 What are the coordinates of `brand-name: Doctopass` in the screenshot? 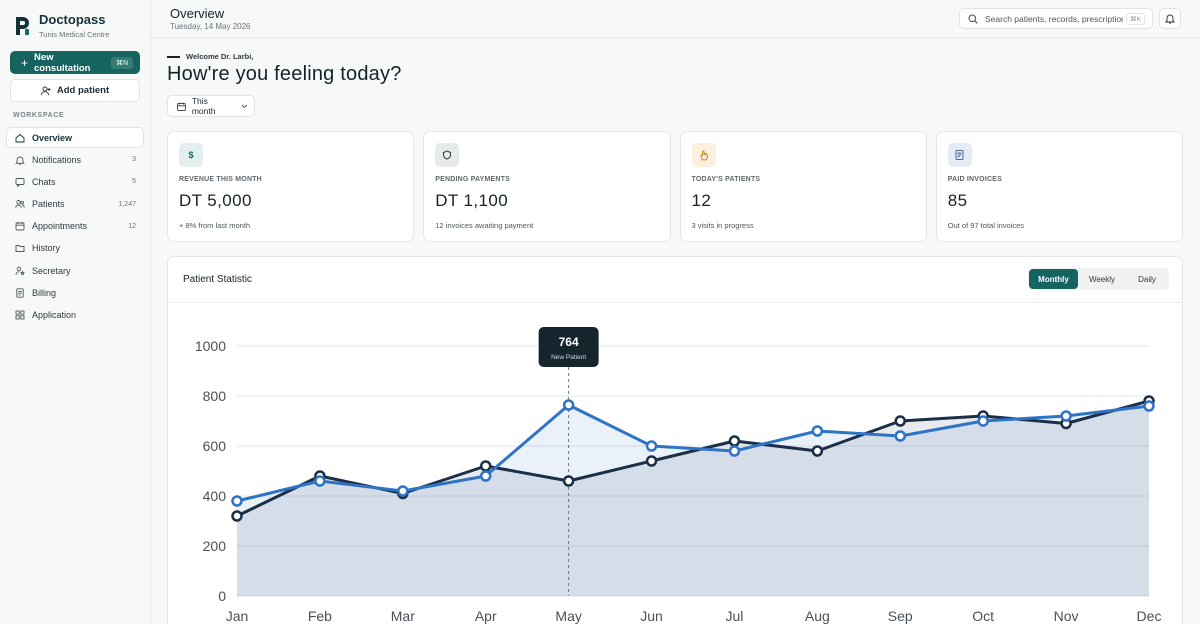 It's located at (72, 19).